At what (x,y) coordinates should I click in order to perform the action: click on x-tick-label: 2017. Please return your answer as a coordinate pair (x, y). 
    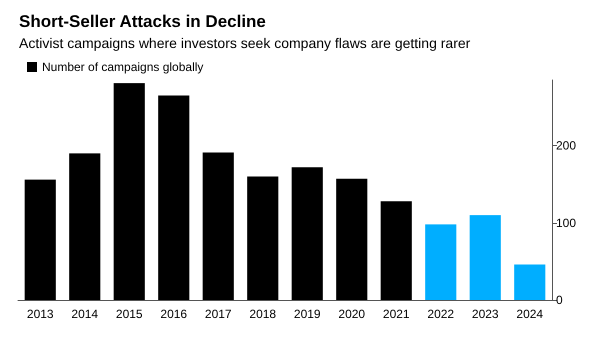
    Looking at the image, I should click on (218, 314).